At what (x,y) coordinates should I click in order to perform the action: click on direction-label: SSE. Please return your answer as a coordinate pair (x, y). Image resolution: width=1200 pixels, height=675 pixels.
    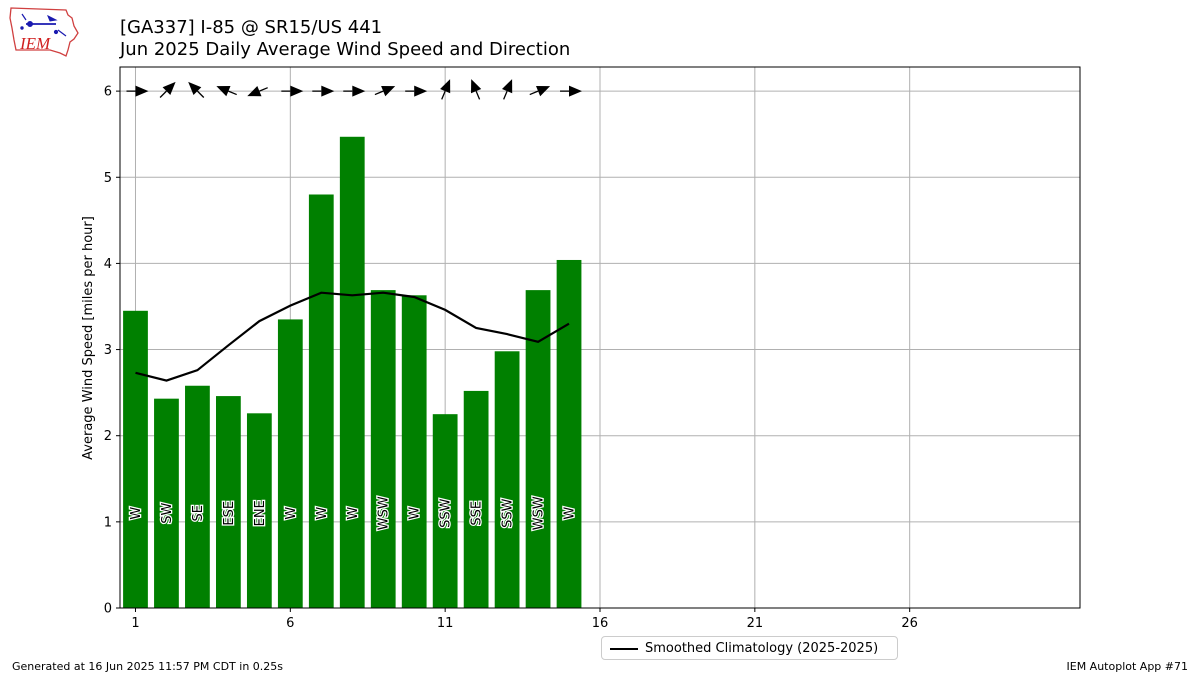
    Looking at the image, I should click on (477, 513).